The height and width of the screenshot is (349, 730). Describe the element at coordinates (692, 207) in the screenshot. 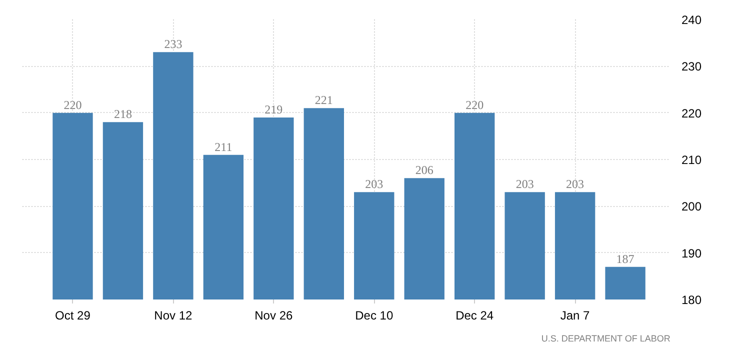

I see `y-tick-label: 200` at that location.